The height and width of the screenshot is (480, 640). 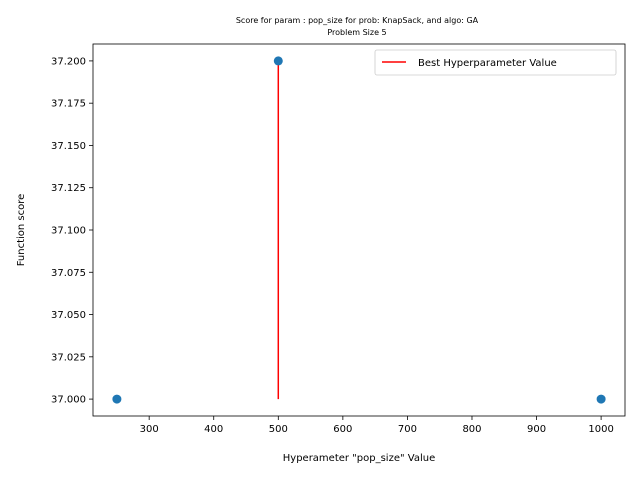 I want to click on y-tick-label: 37.025, so click(x=68, y=357).